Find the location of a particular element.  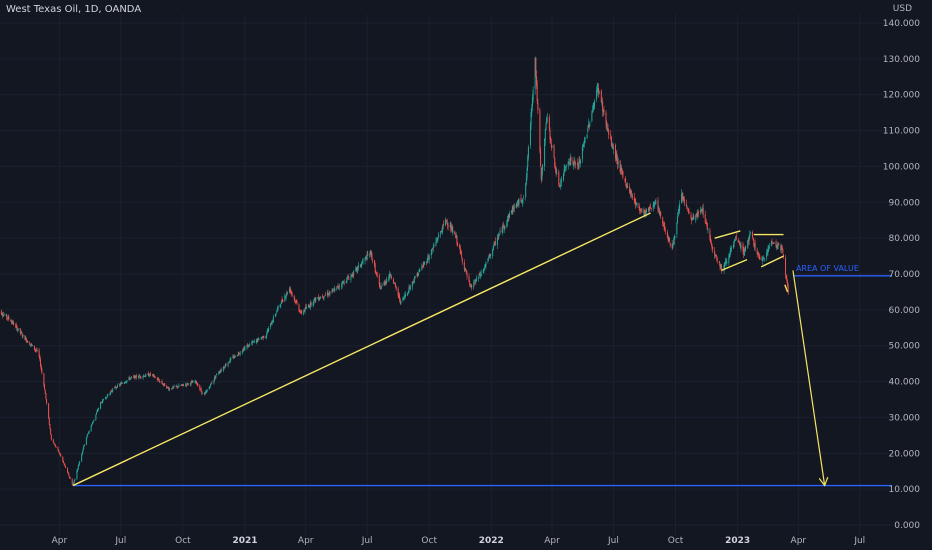

y-tick-label: 20.000 is located at coordinates (905, 454).